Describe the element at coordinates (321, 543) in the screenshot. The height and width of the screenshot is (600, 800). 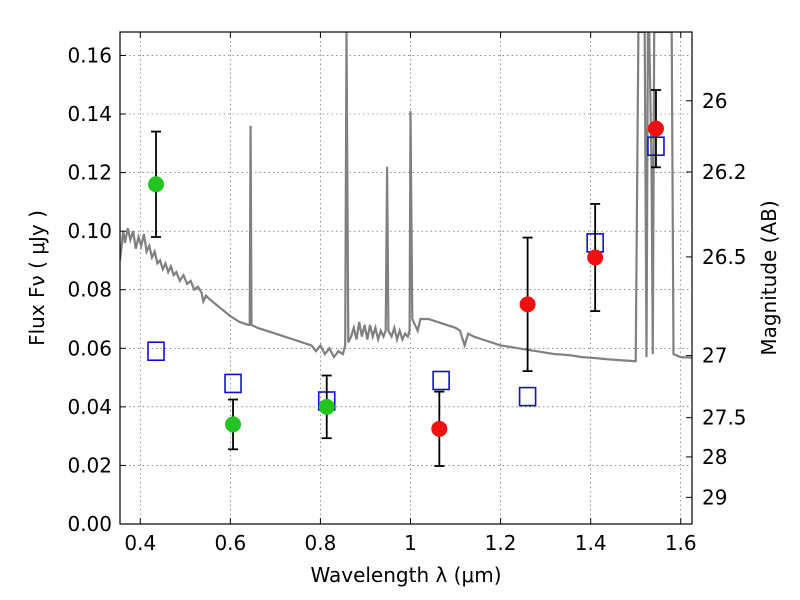
I see `x-tick-label: 0.8` at that location.